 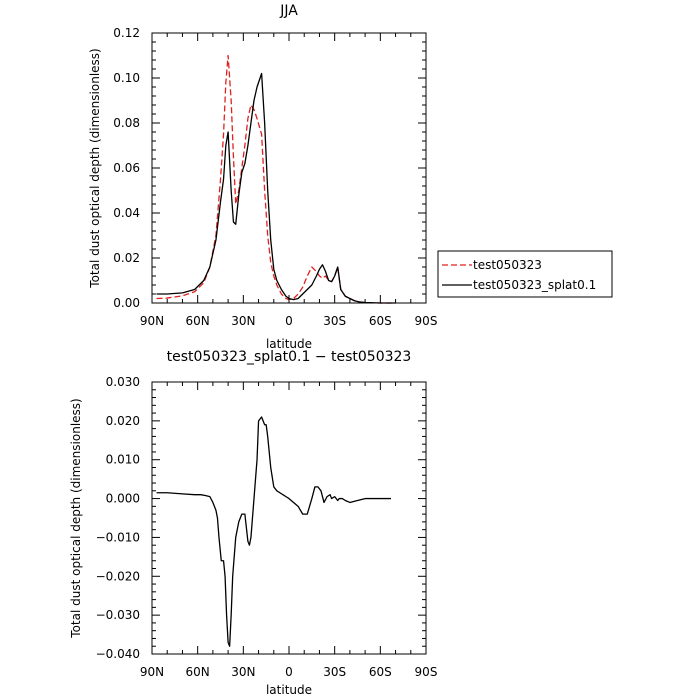 I want to click on legend-box, so click(x=525, y=274).